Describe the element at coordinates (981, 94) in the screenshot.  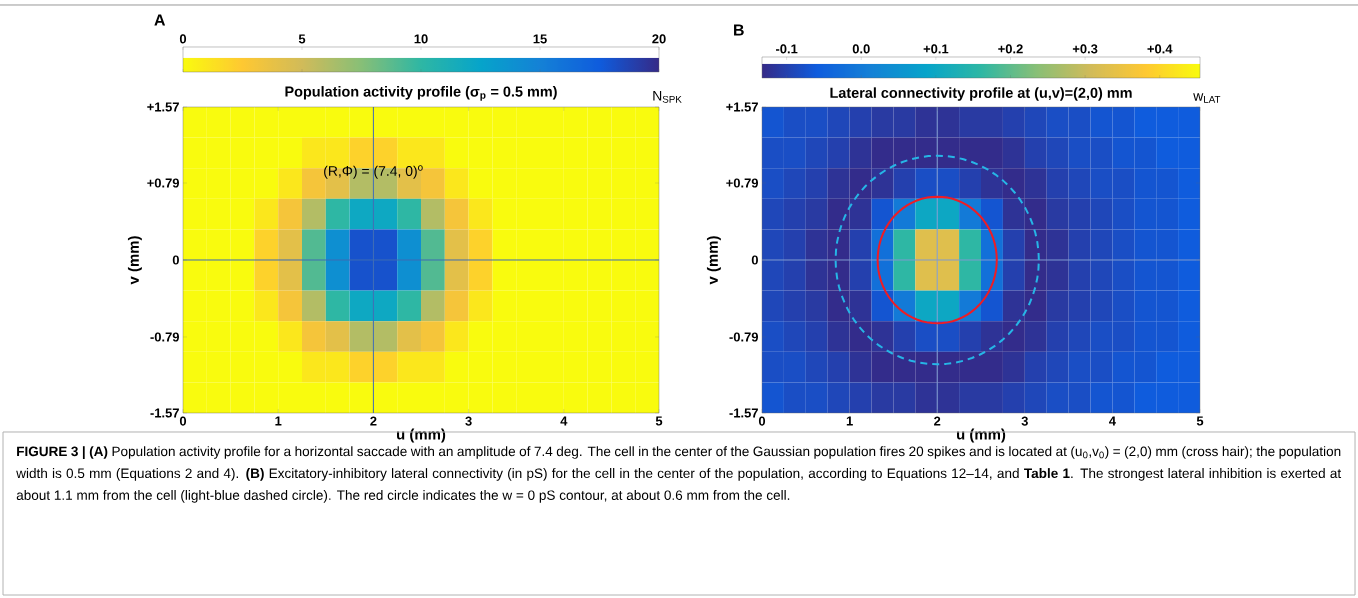
I see `chart-title: Lateral connectivity profile at (u,v)=(2,0) mm` at that location.